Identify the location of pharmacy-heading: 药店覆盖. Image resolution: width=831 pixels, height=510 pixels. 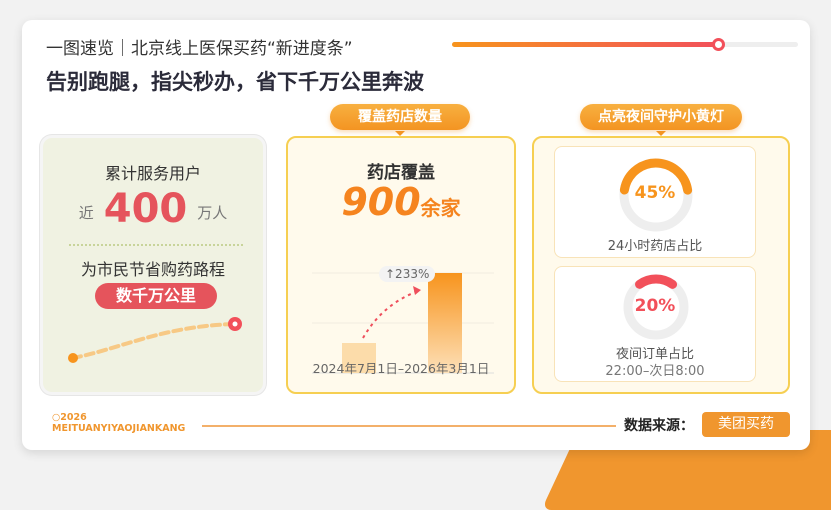
(401, 173).